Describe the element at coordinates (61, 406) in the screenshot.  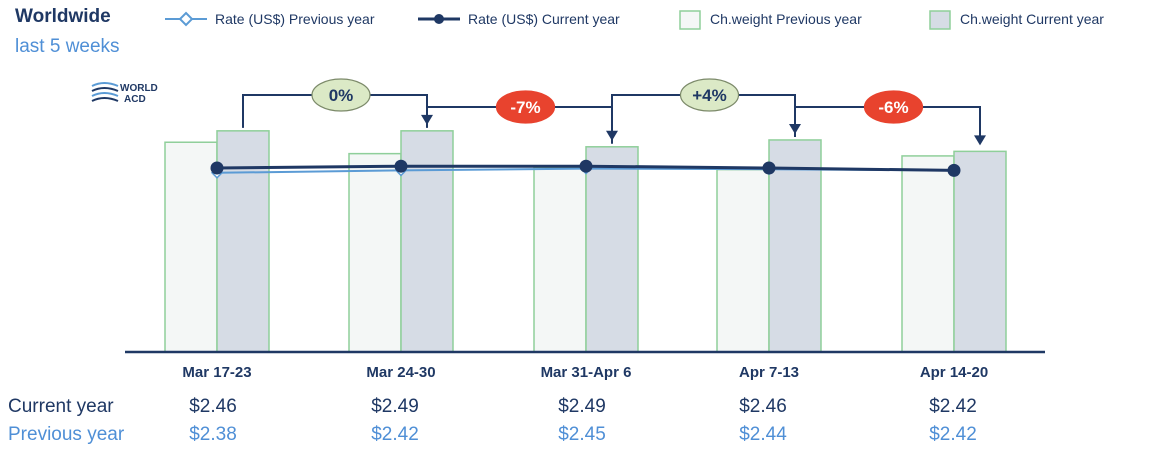
I see `table-row-label-current-year: Current year` at that location.